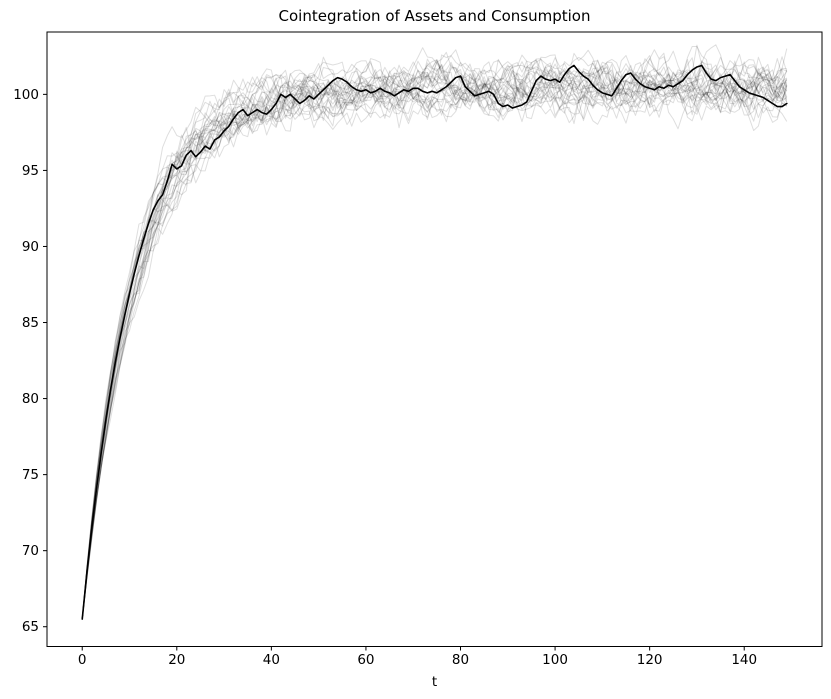 Image resolution: width=831 pixels, height=699 pixels. I want to click on x-tick-label: 20, so click(176, 660).